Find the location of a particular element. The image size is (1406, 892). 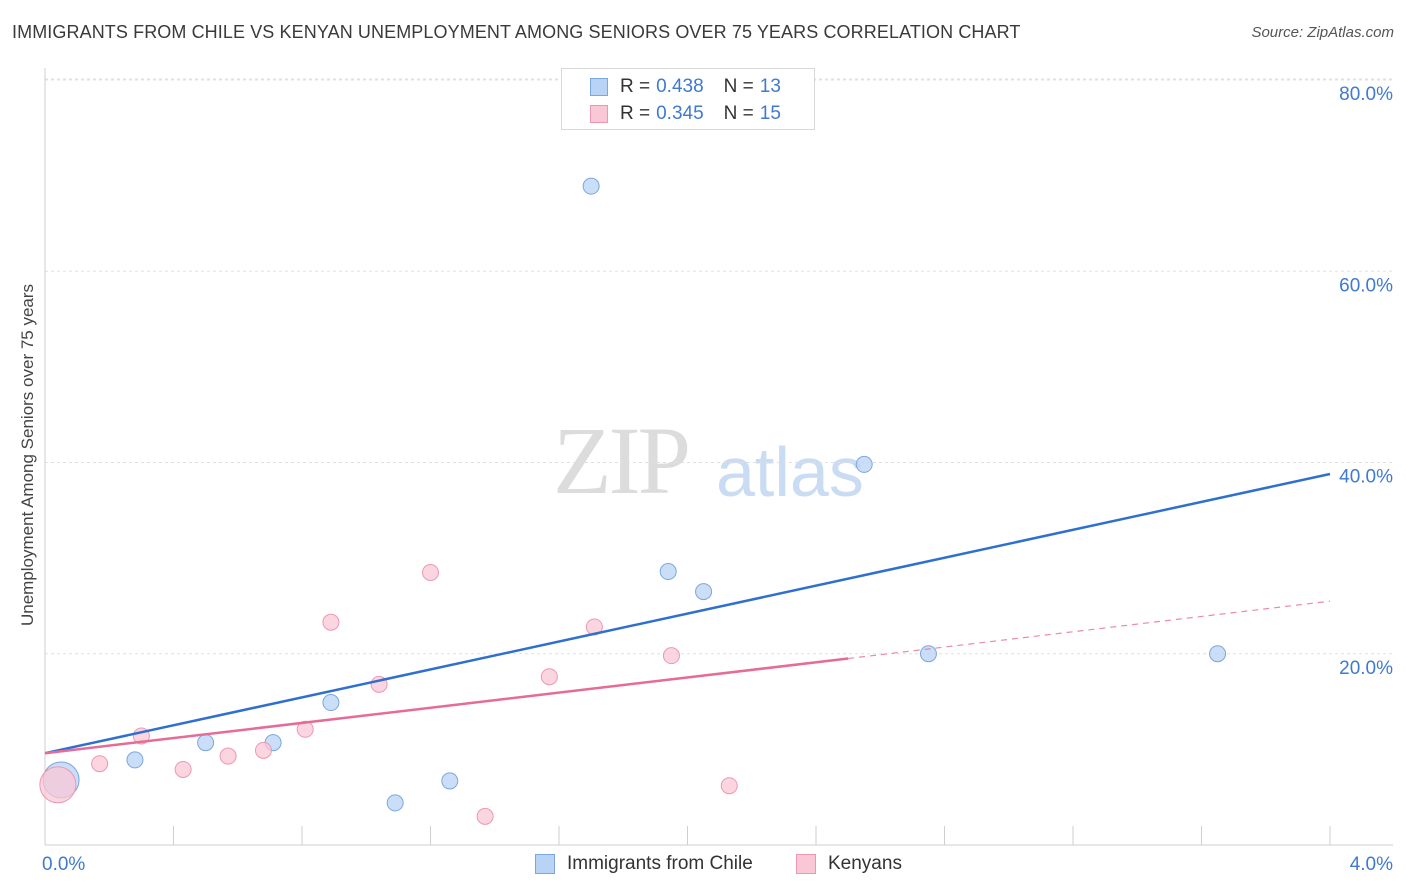

legend-row-kenyans: R = 0.345 N = 15 is located at coordinates (671, 114).